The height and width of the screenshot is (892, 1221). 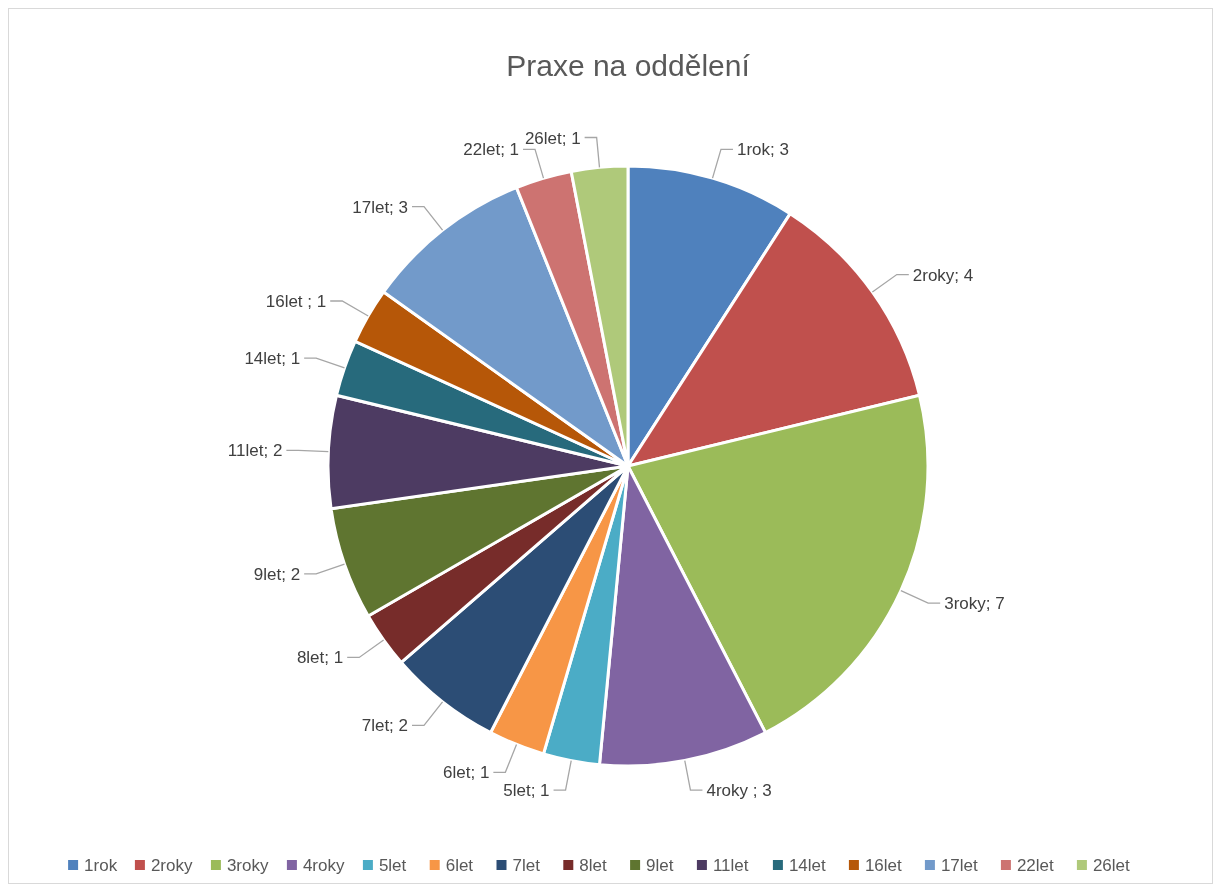 What do you see at coordinates (101, 865) in the screenshot?
I see `legend-label: 1rok` at bounding box center [101, 865].